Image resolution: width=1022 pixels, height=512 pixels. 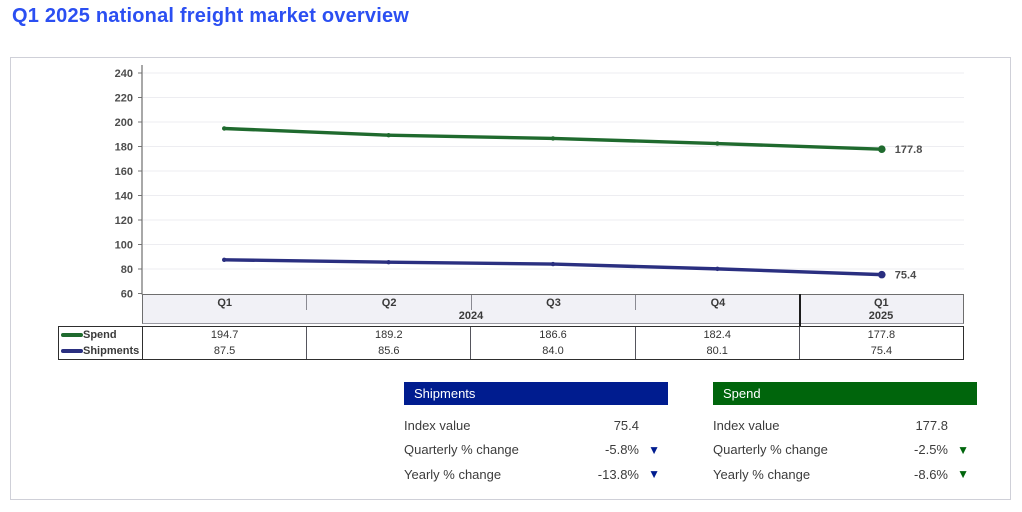 I want to click on card-row-index-value: Index value 75.4, so click(x=536, y=425).